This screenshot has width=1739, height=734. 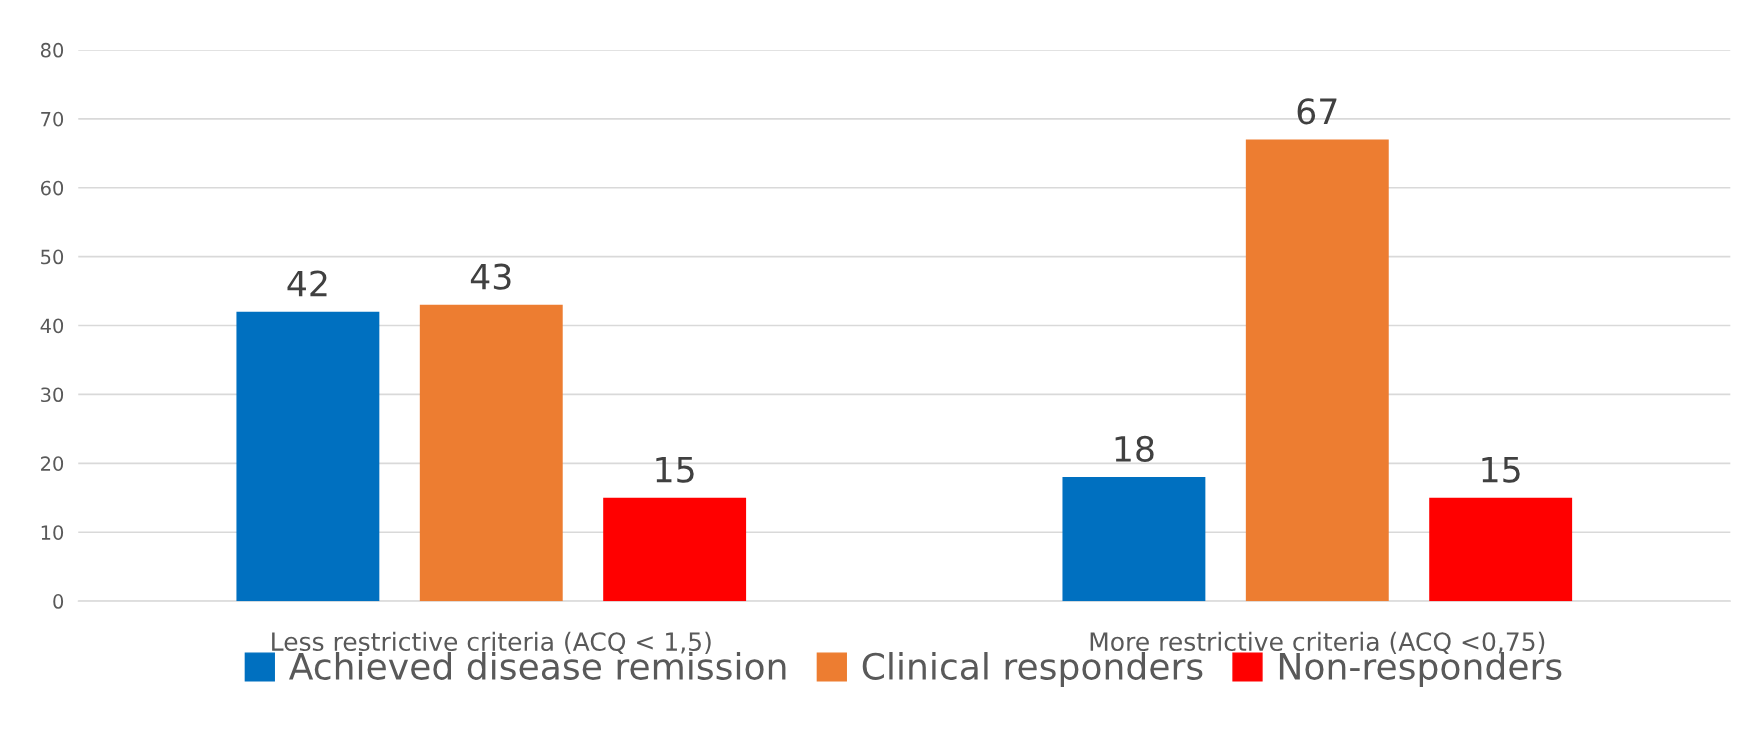 I want to click on legend-label: Clinical responders, so click(x=1032, y=669).